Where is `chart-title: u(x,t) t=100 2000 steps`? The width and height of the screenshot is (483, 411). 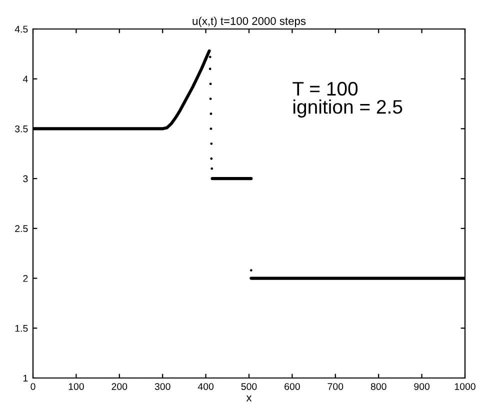
chart-title: u(x,t) t=100 2000 steps is located at coordinates (249, 22).